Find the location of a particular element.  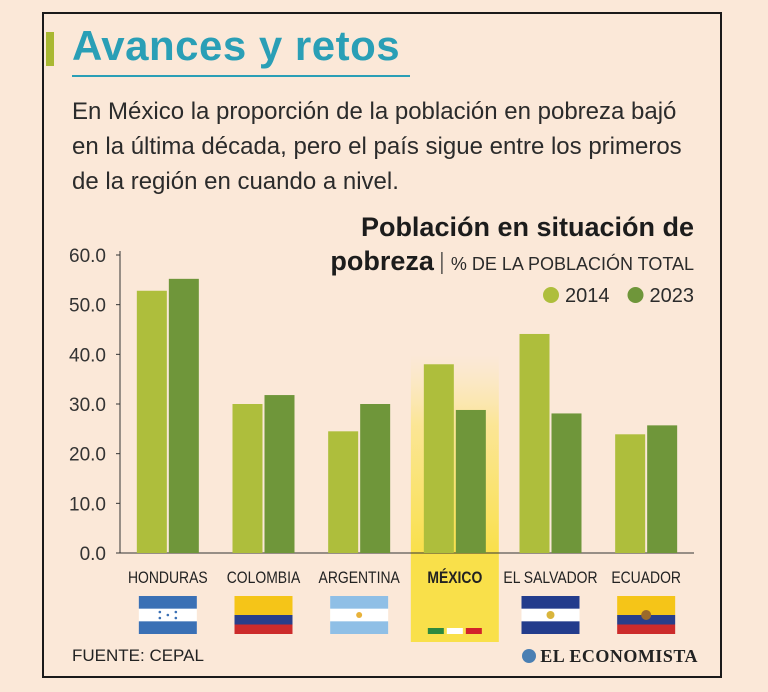

page-title: Avances y retos is located at coordinates (236, 45).